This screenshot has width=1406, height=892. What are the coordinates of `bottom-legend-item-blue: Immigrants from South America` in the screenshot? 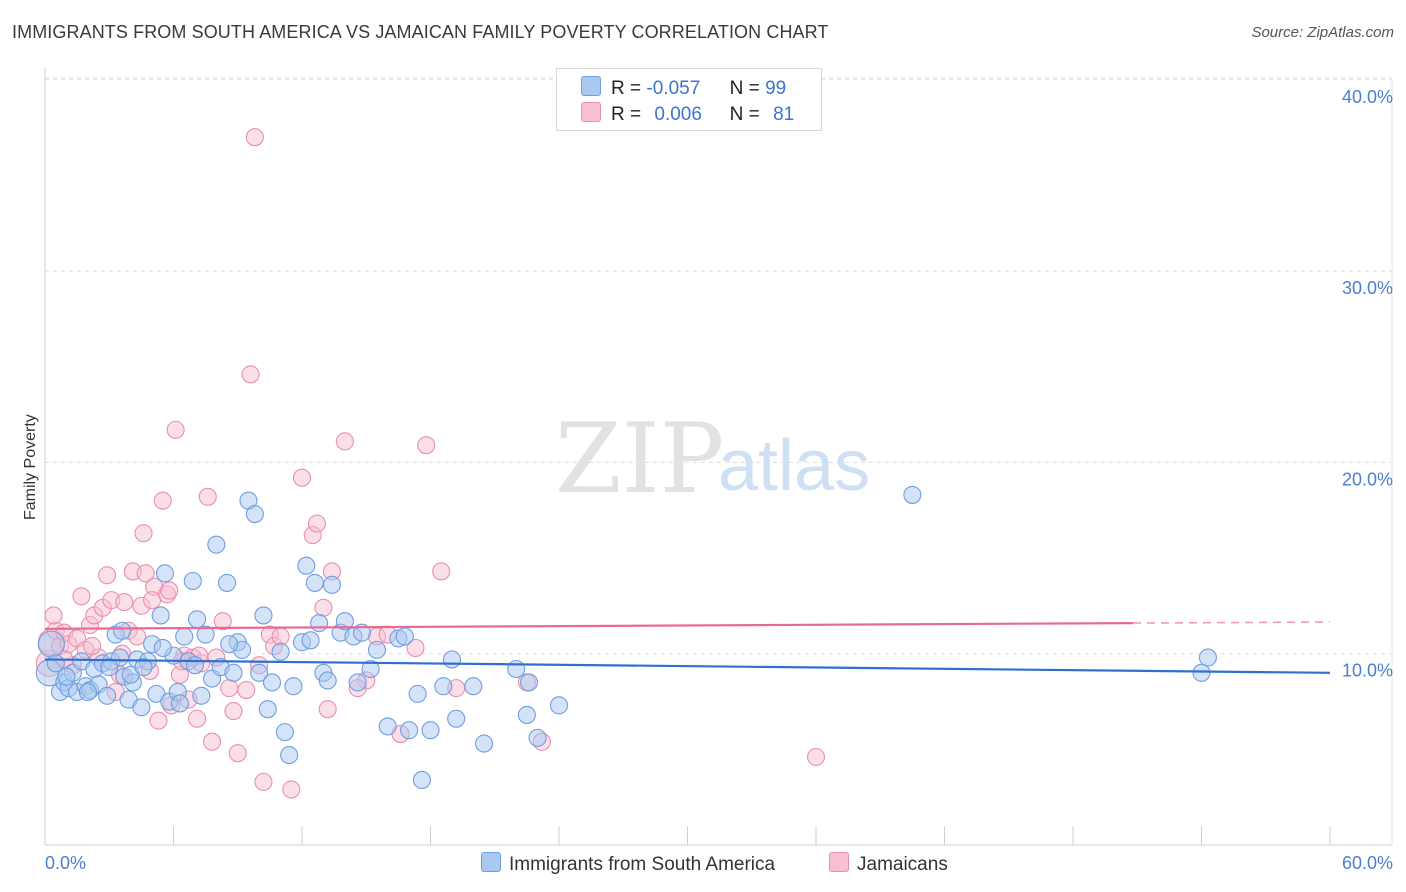 It's located at (628, 864).